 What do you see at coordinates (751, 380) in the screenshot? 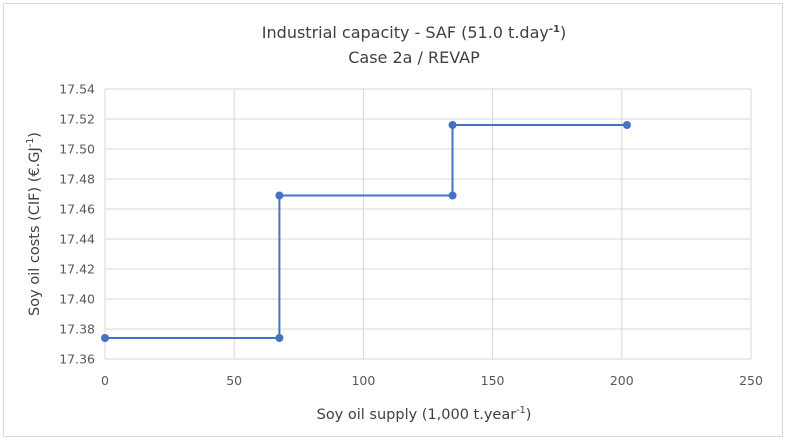
I see `x-tick-label: 250` at bounding box center [751, 380].